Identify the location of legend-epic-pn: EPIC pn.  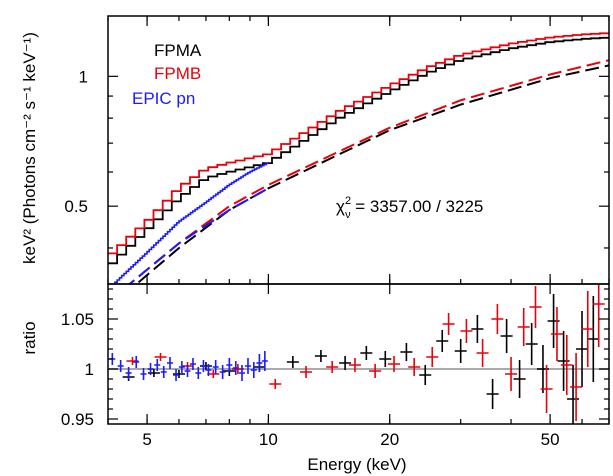
(163, 98).